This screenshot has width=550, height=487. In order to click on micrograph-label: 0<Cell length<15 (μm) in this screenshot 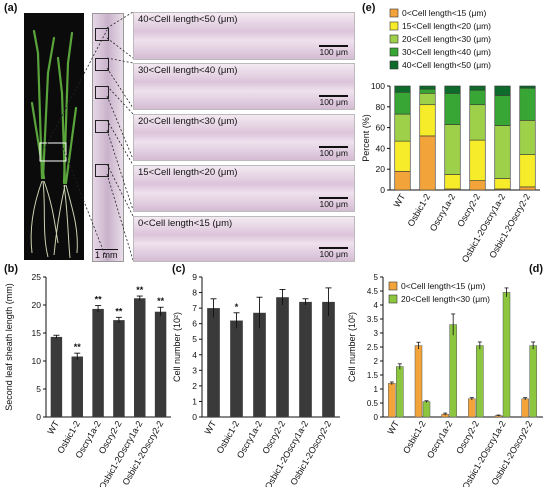, I will do `click(185, 223)`.